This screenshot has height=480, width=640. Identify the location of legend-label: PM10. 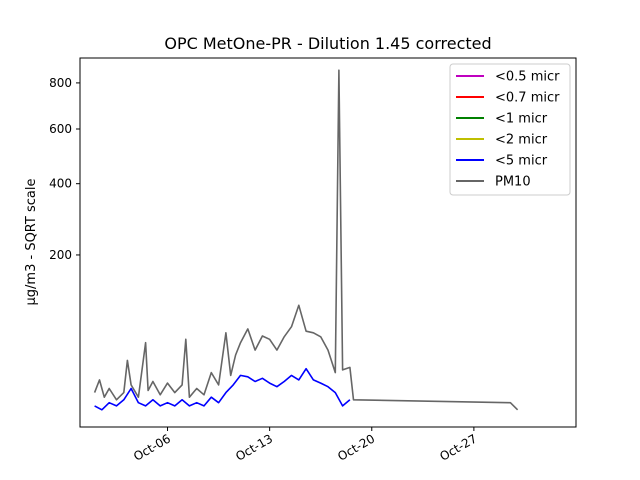
(513, 182).